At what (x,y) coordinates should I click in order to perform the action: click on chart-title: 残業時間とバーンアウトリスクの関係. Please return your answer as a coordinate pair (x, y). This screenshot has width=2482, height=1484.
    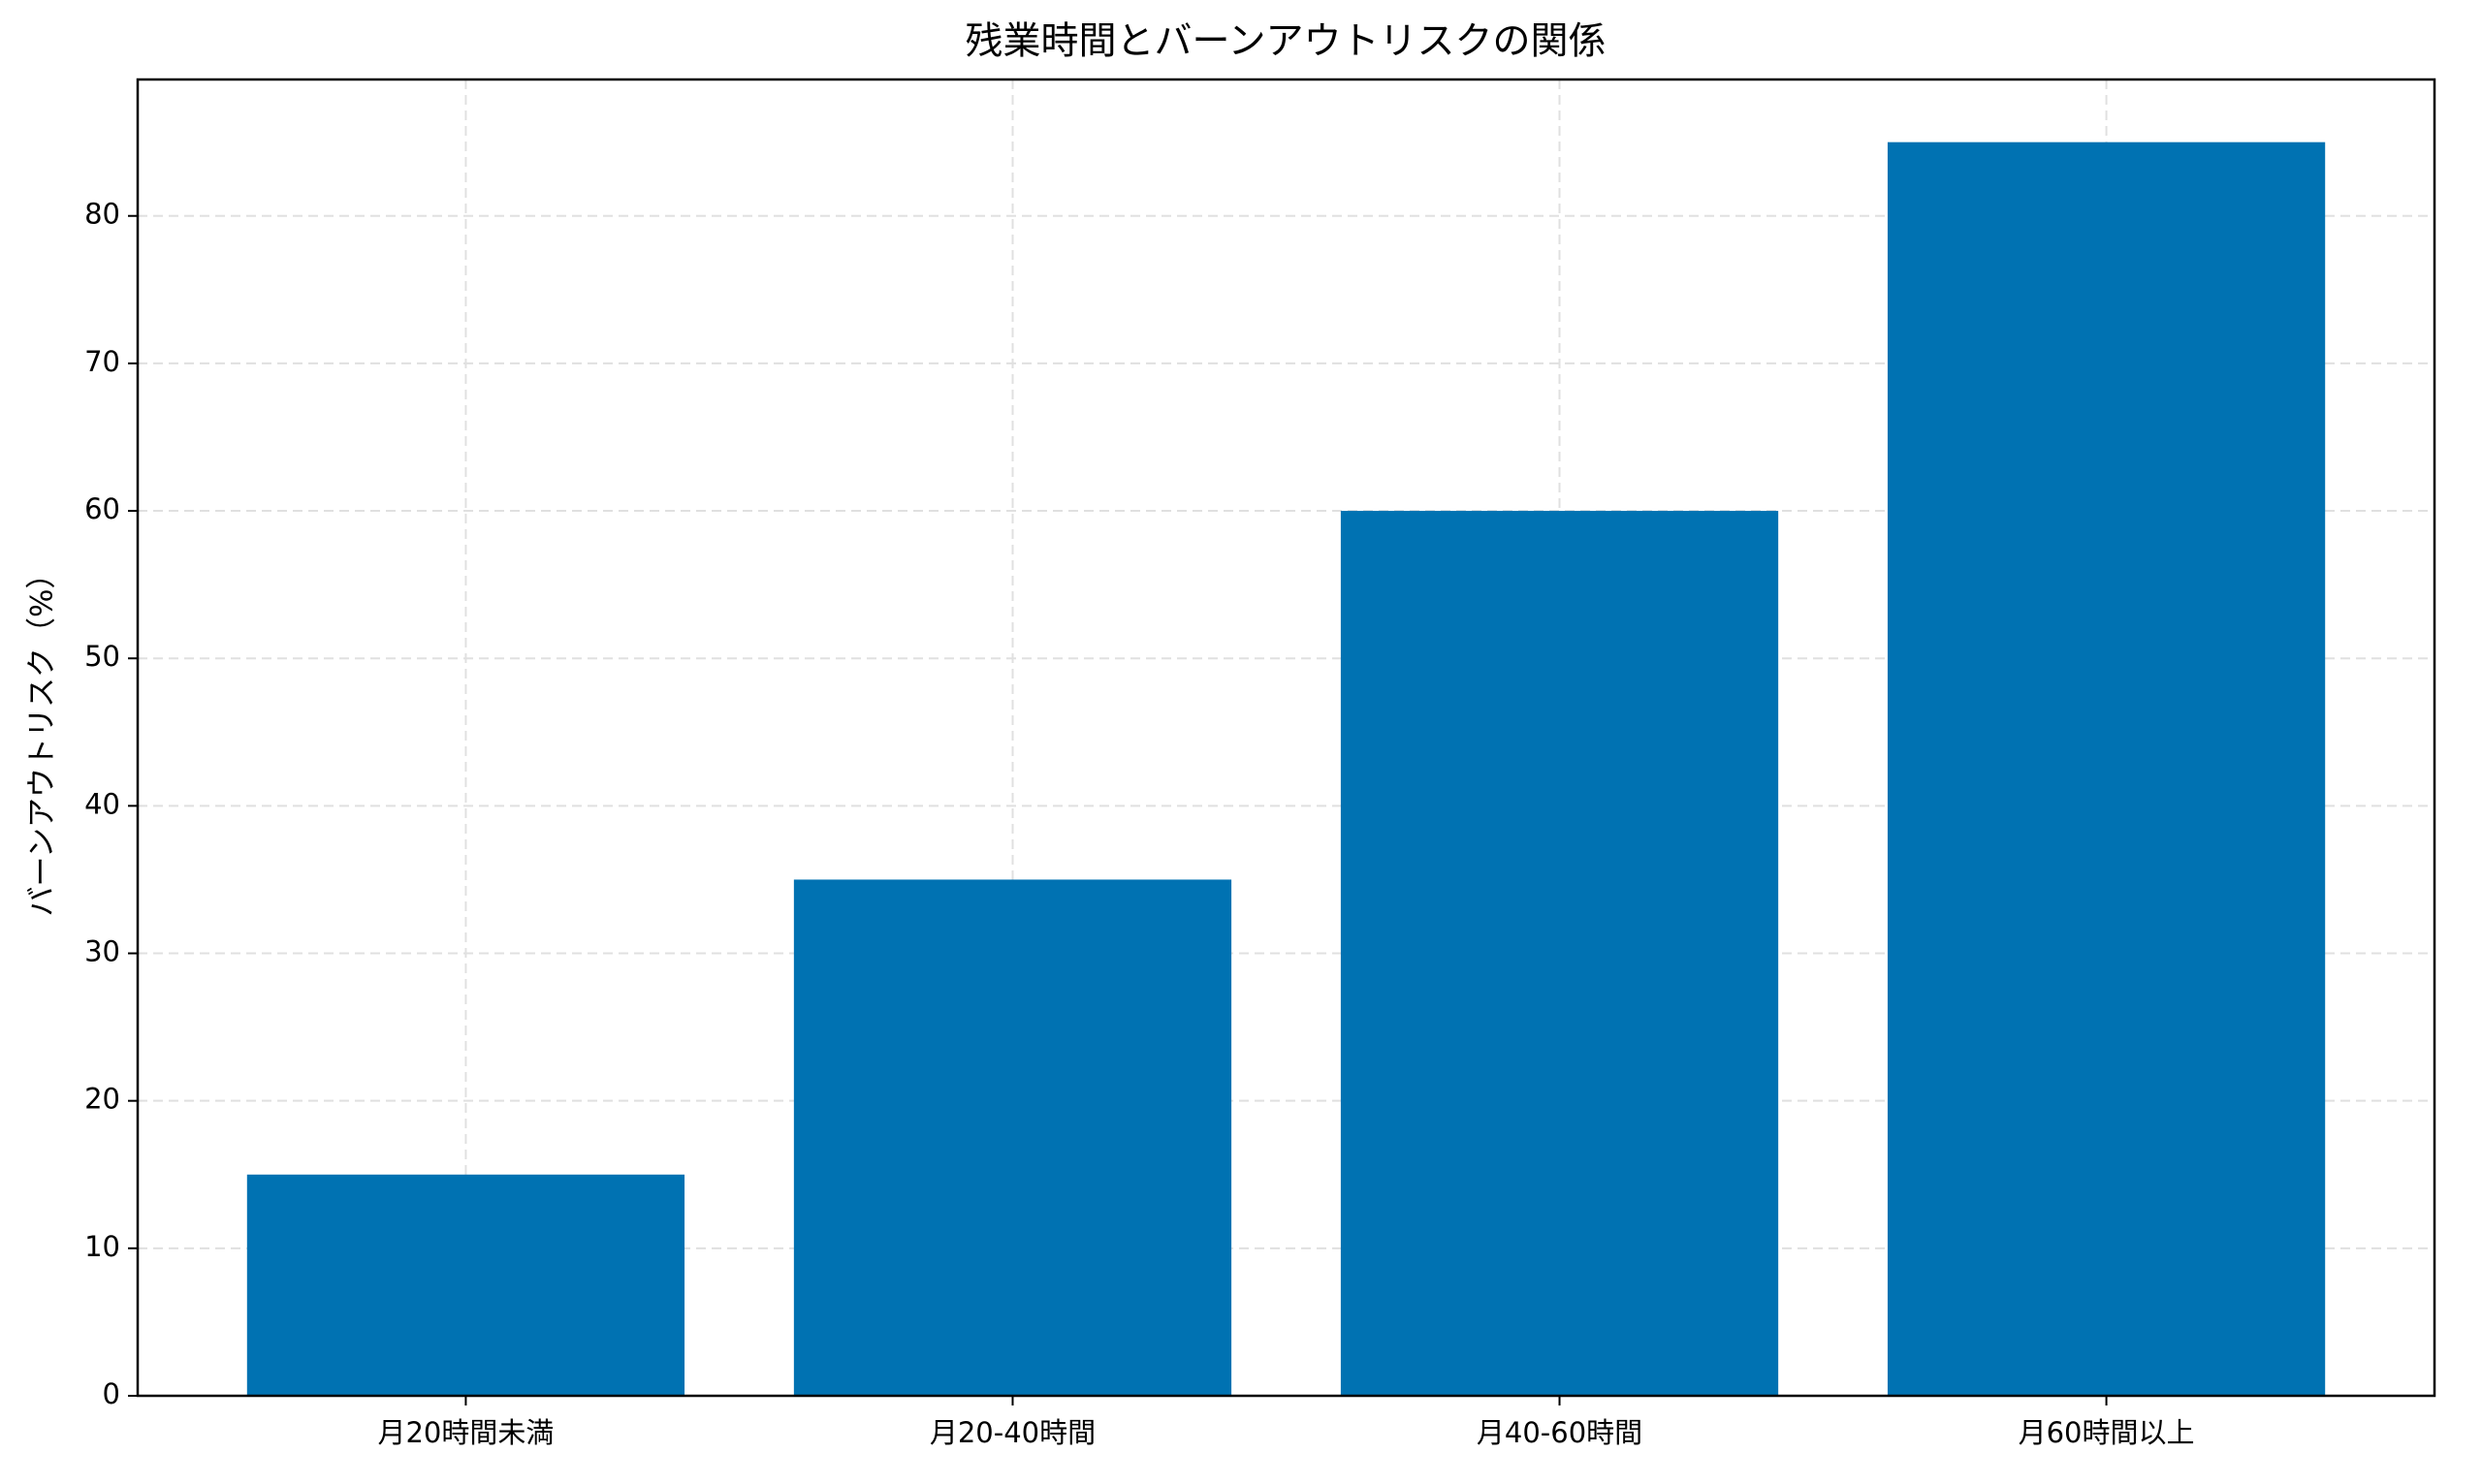
    Looking at the image, I should click on (1285, 42).